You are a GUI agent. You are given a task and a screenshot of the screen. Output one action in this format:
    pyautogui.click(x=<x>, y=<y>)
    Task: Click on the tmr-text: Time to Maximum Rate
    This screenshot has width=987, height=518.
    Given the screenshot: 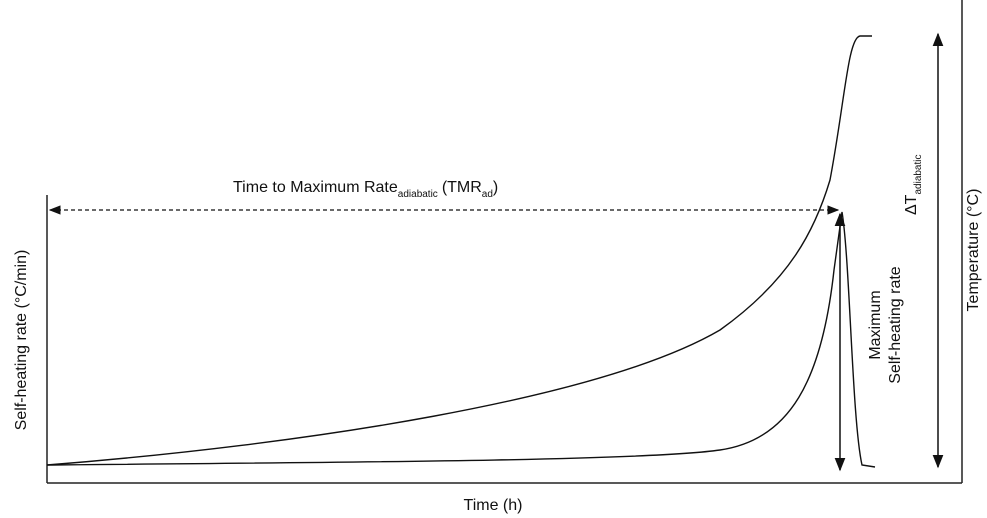 What is the action you would take?
    pyautogui.click(x=315, y=187)
    